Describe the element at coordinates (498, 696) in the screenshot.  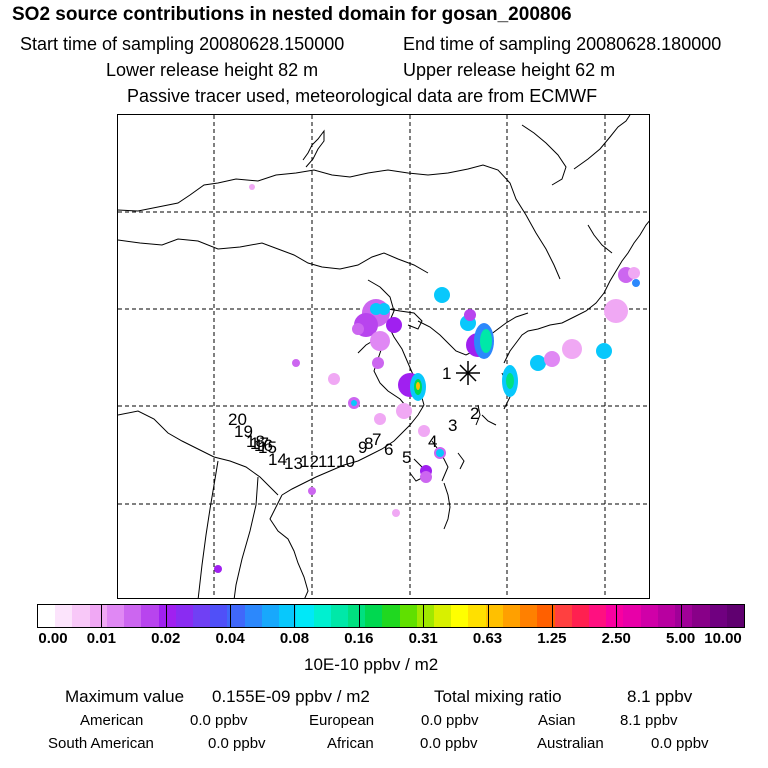
I see `total-mixing-label: Total mixing ratio` at that location.